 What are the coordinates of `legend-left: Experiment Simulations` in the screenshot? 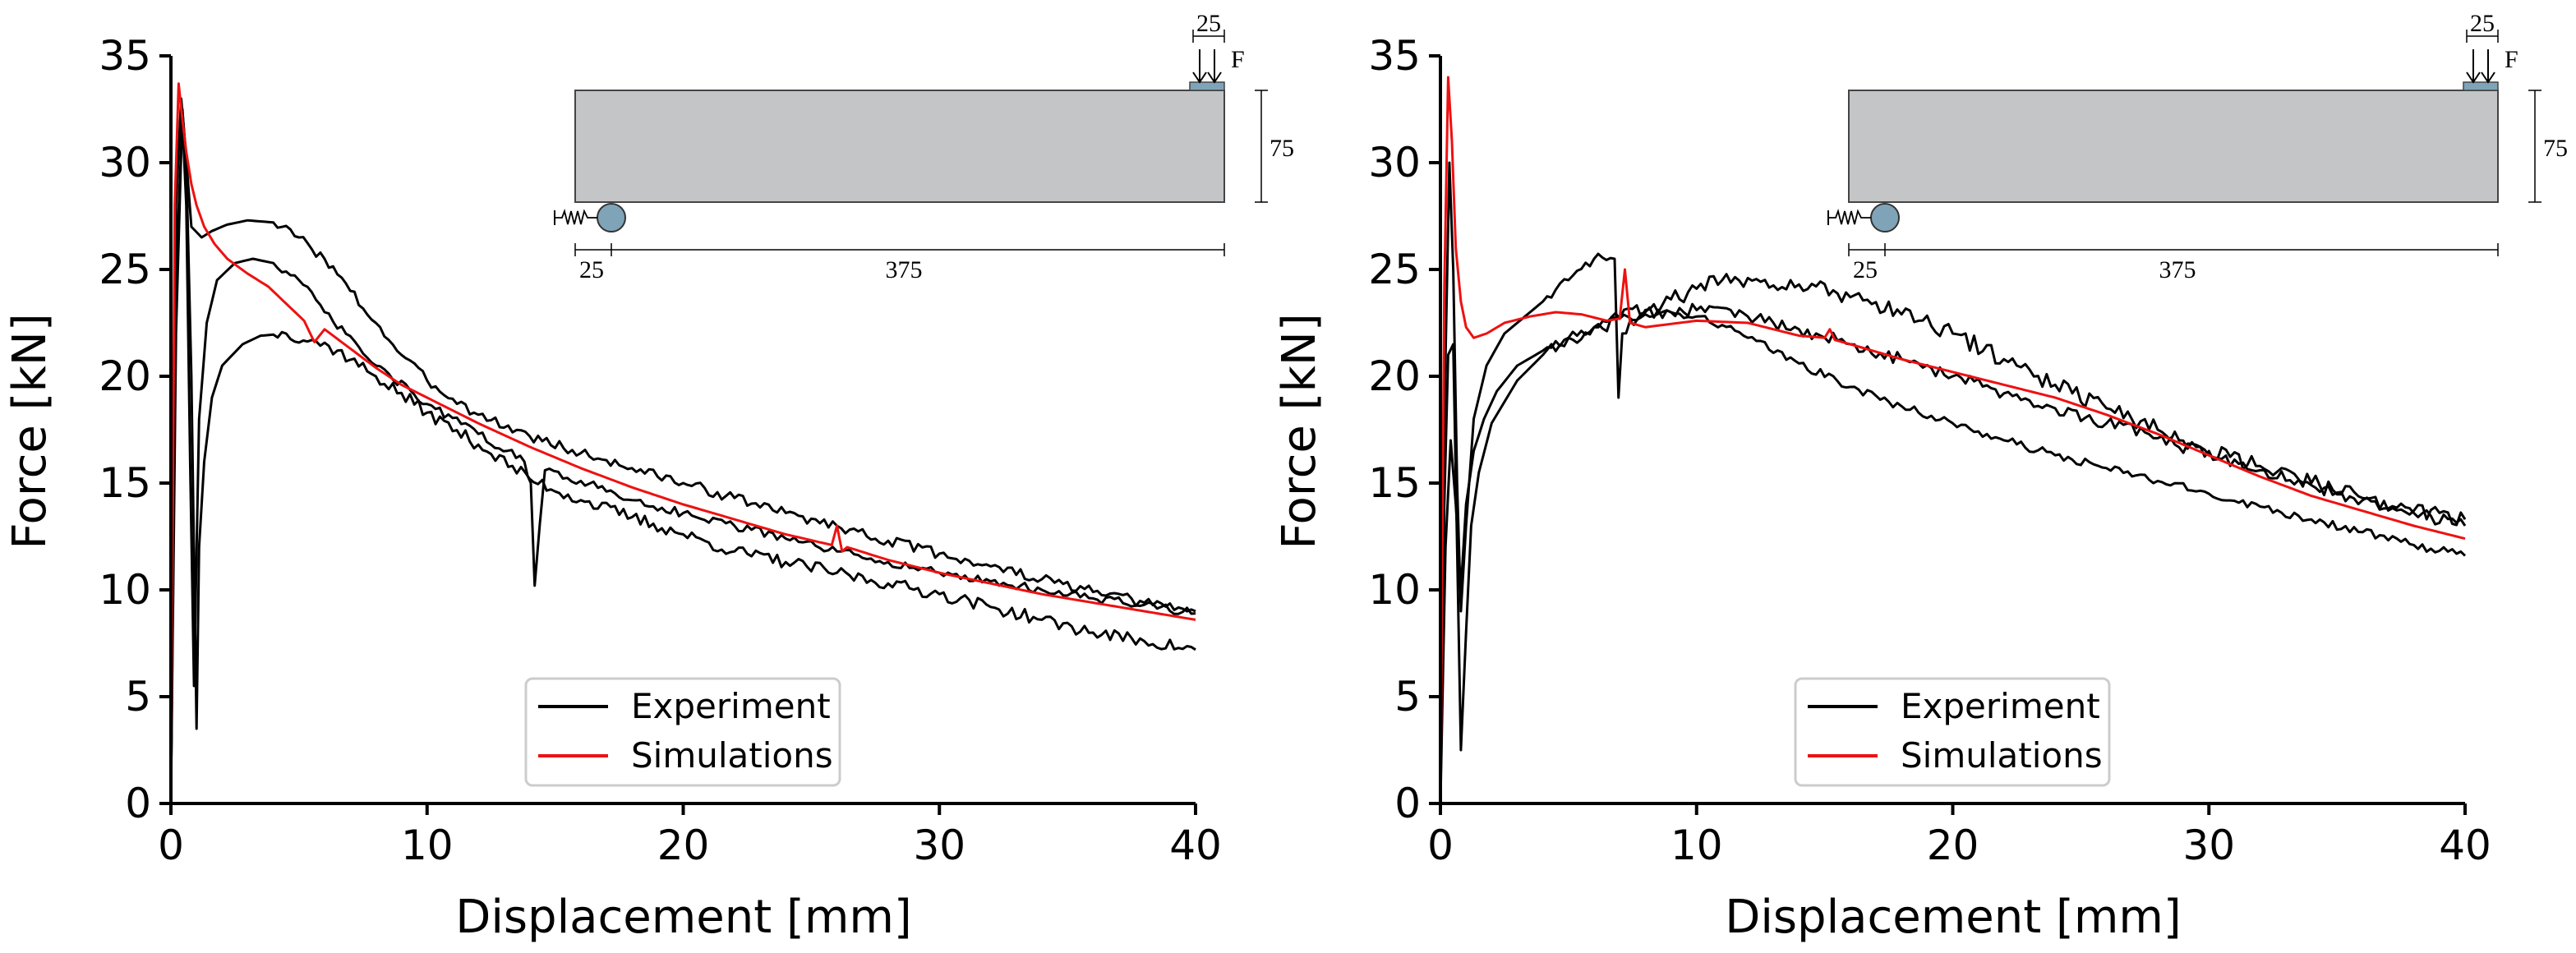 It's located at (682, 732).